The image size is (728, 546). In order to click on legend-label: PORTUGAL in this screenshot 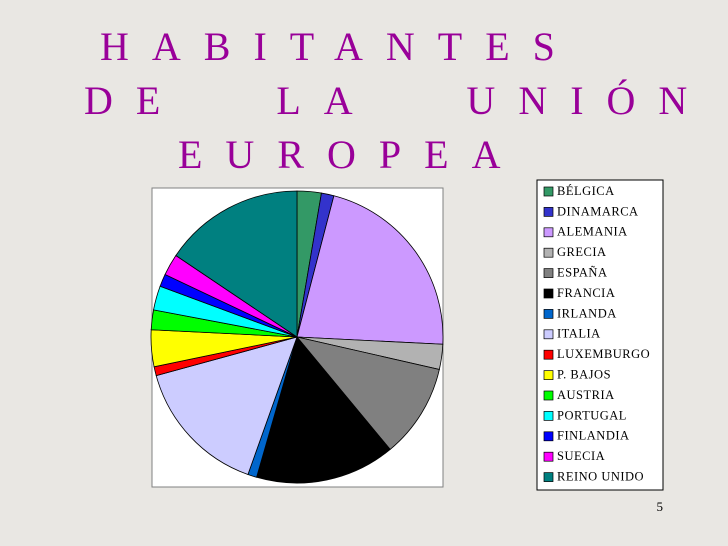, I will do `click(592, 415)`.